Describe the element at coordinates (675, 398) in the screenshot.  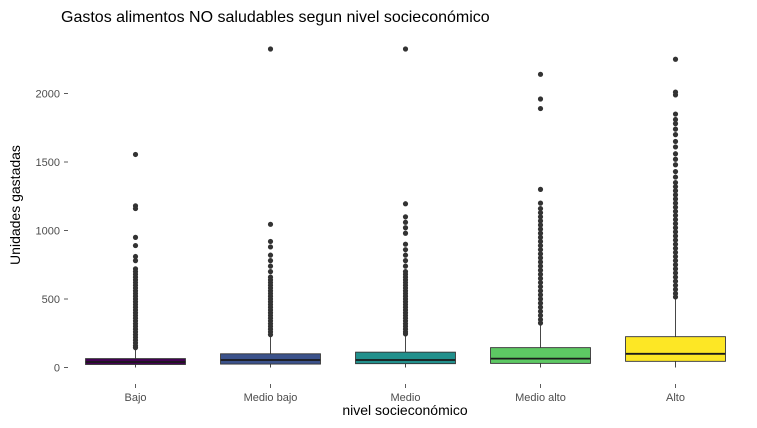
I see `x-tick-label: Alto` at that location.